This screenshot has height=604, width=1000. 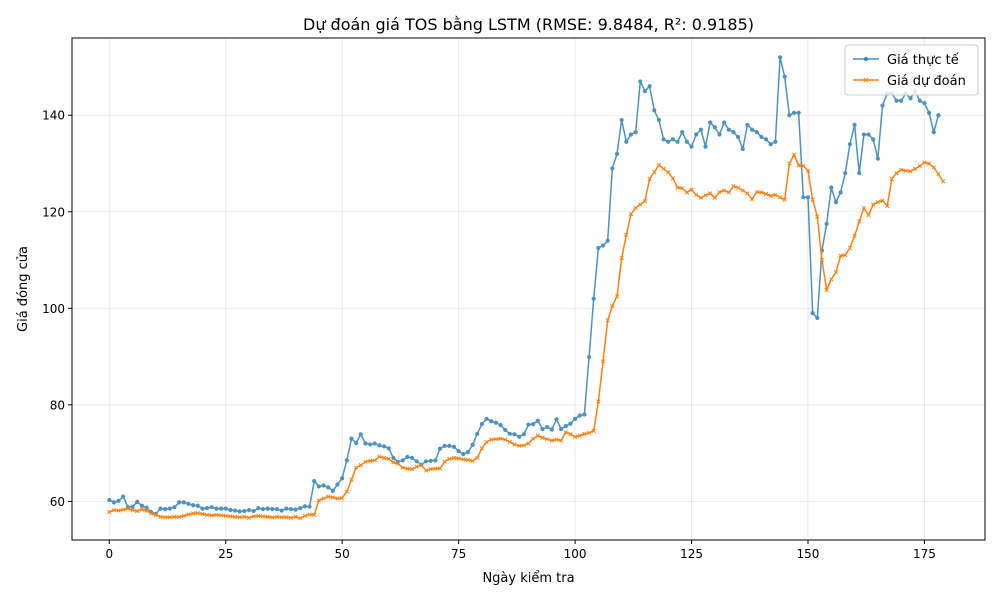 I want to click on legend-marker-actual, so click(x=866, y=59).